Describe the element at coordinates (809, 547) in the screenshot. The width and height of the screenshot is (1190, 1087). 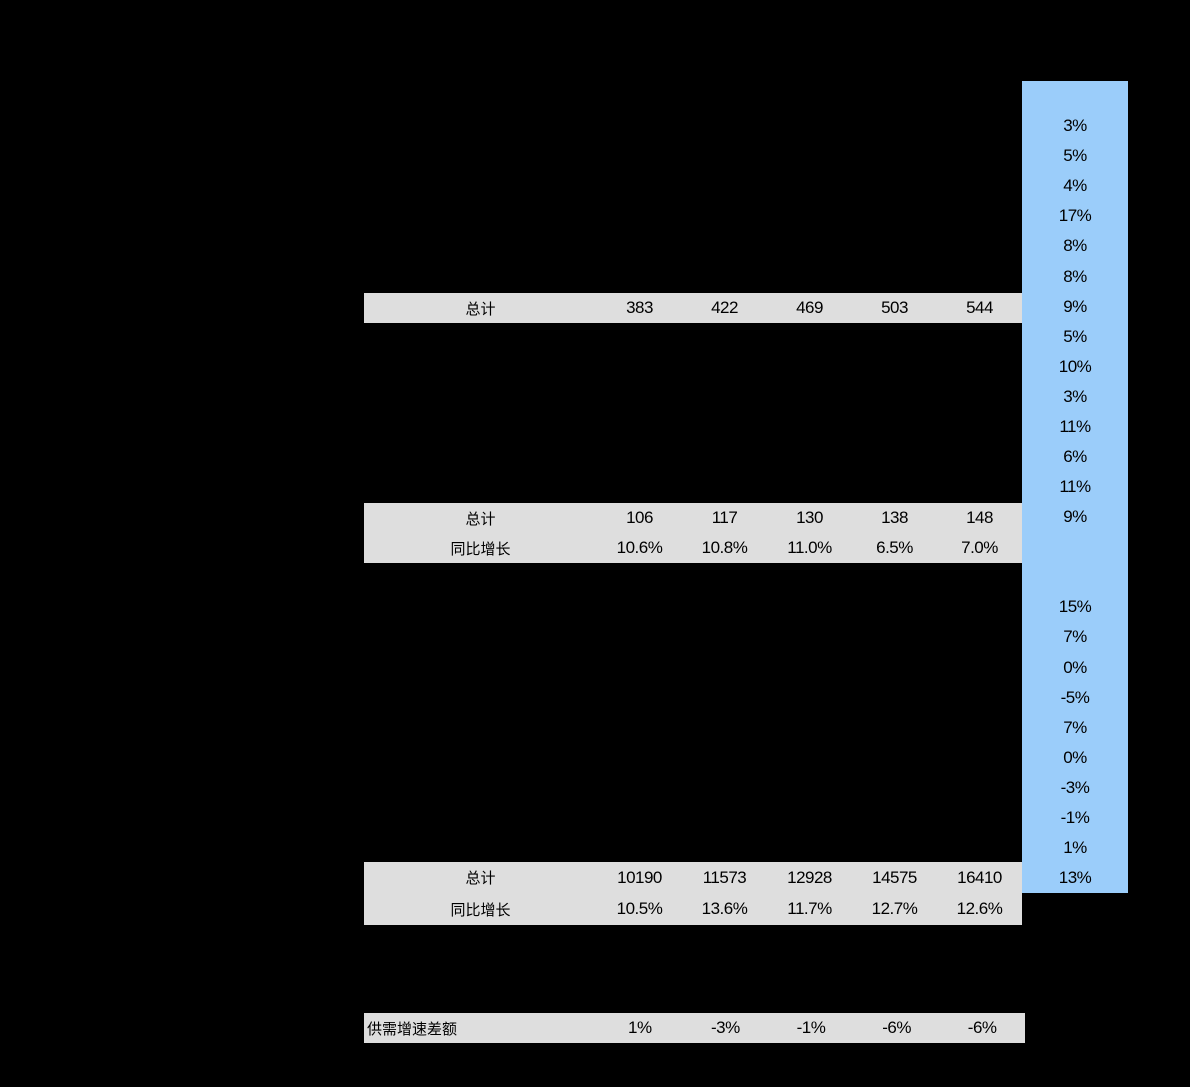
I see `value-cell-3: 11.0%` at that location.